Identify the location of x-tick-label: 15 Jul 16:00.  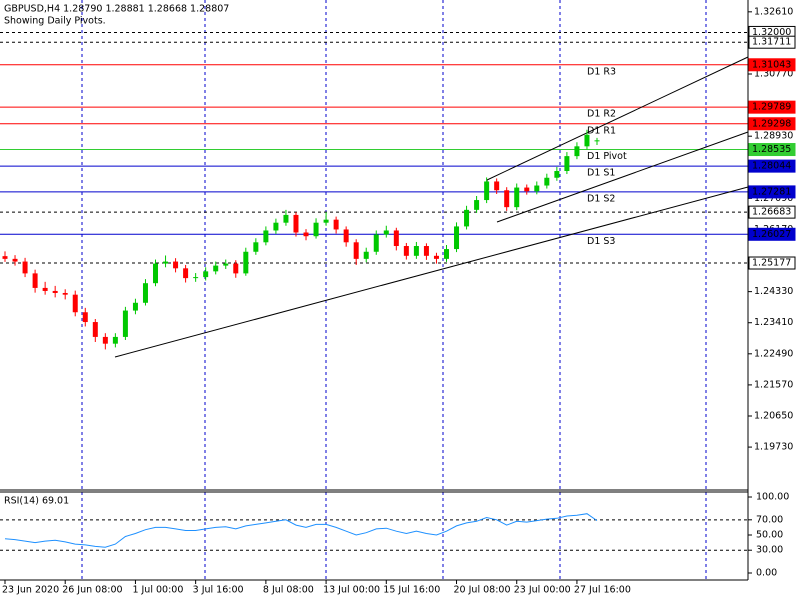
(411, 590).